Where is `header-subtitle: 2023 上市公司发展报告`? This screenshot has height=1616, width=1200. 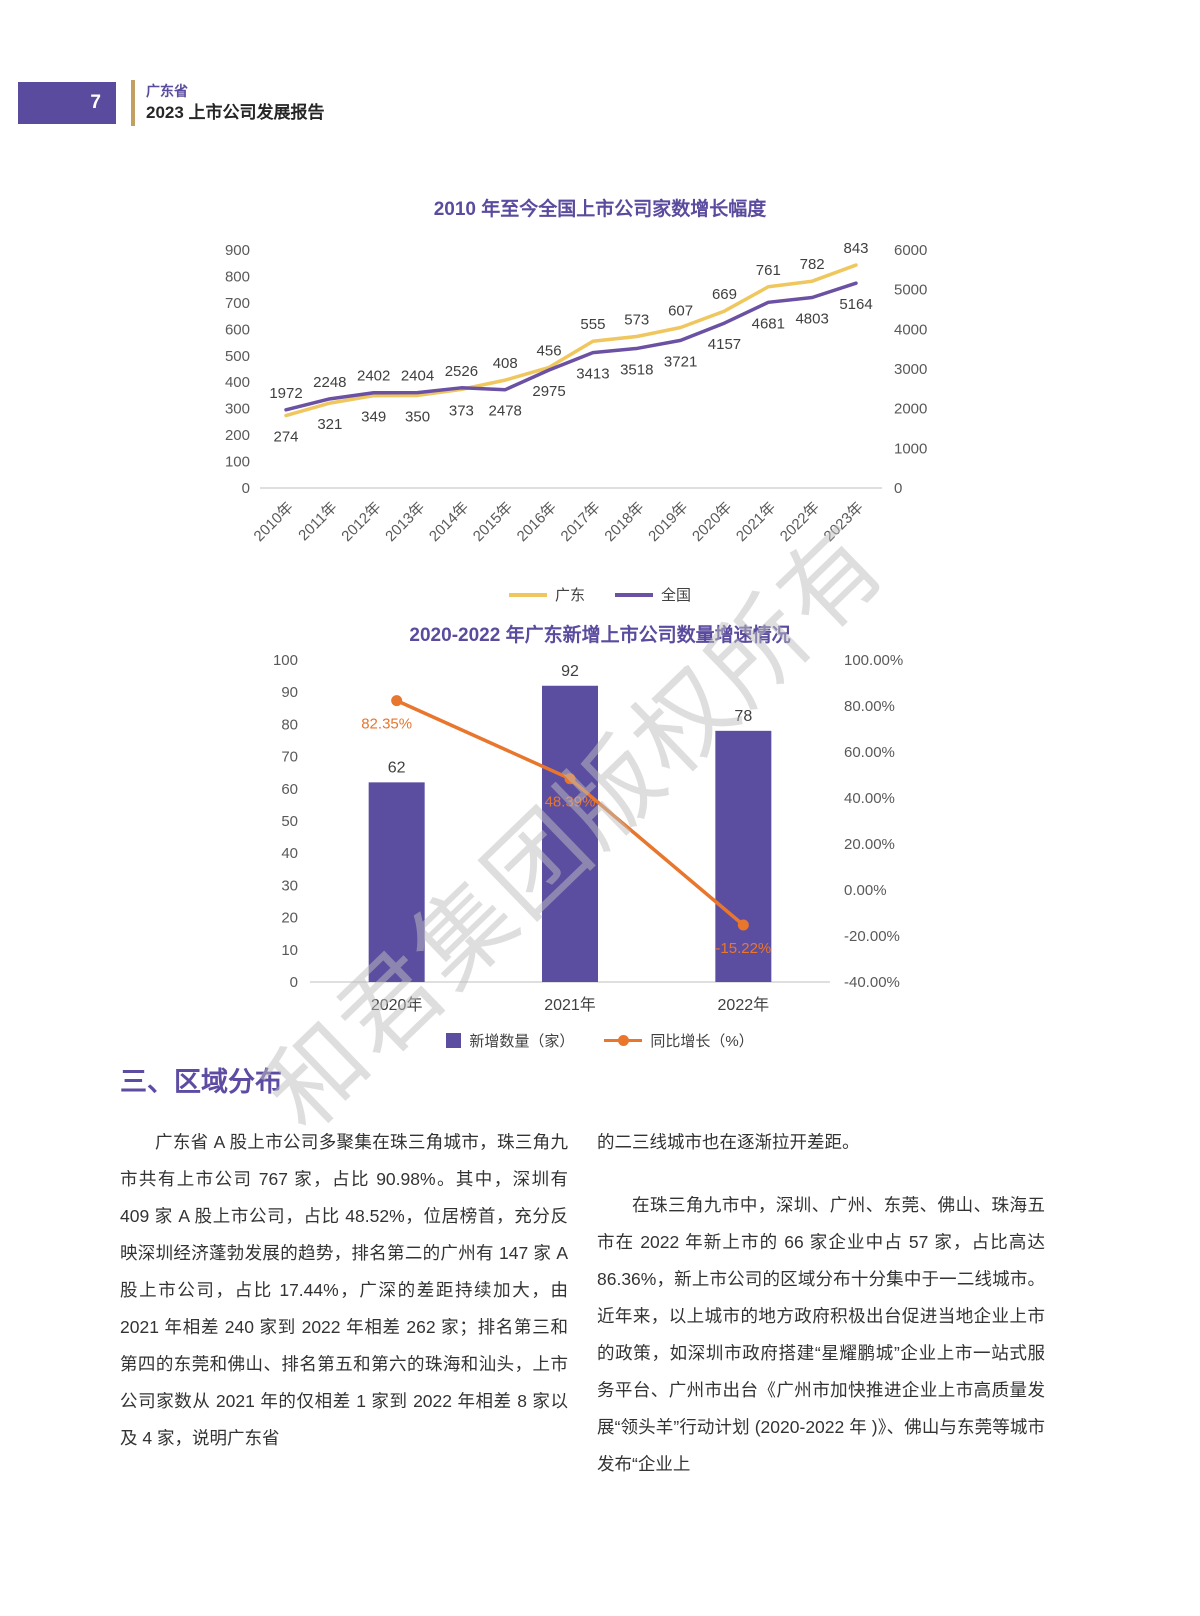
header-subtitle: 2023 上市公司发展报告 is located at coordinates (235, 112).